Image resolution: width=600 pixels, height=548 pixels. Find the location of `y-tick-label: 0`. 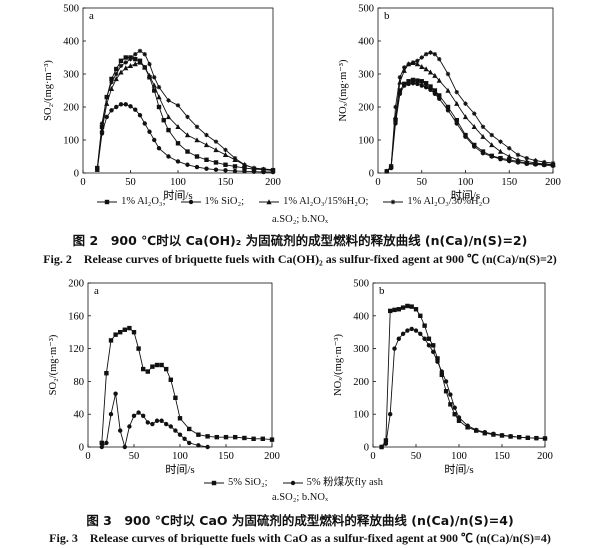

y-tick-label: 0 is located at coordinates (366, 448).